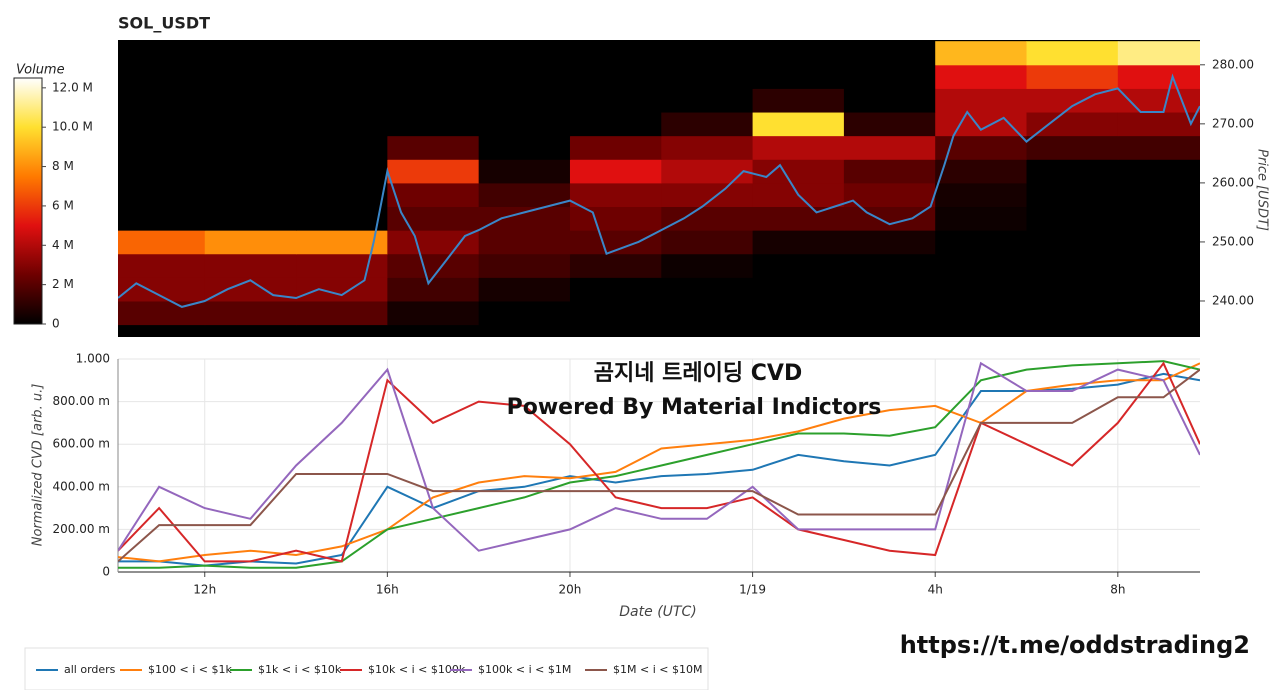 The height and width of the screenshot is (690, 1280). What do you see at coordinates (1233, 300) in the screenshot?
I see `y2-tick-label: 240.00` at bounding box center [1233, 300].